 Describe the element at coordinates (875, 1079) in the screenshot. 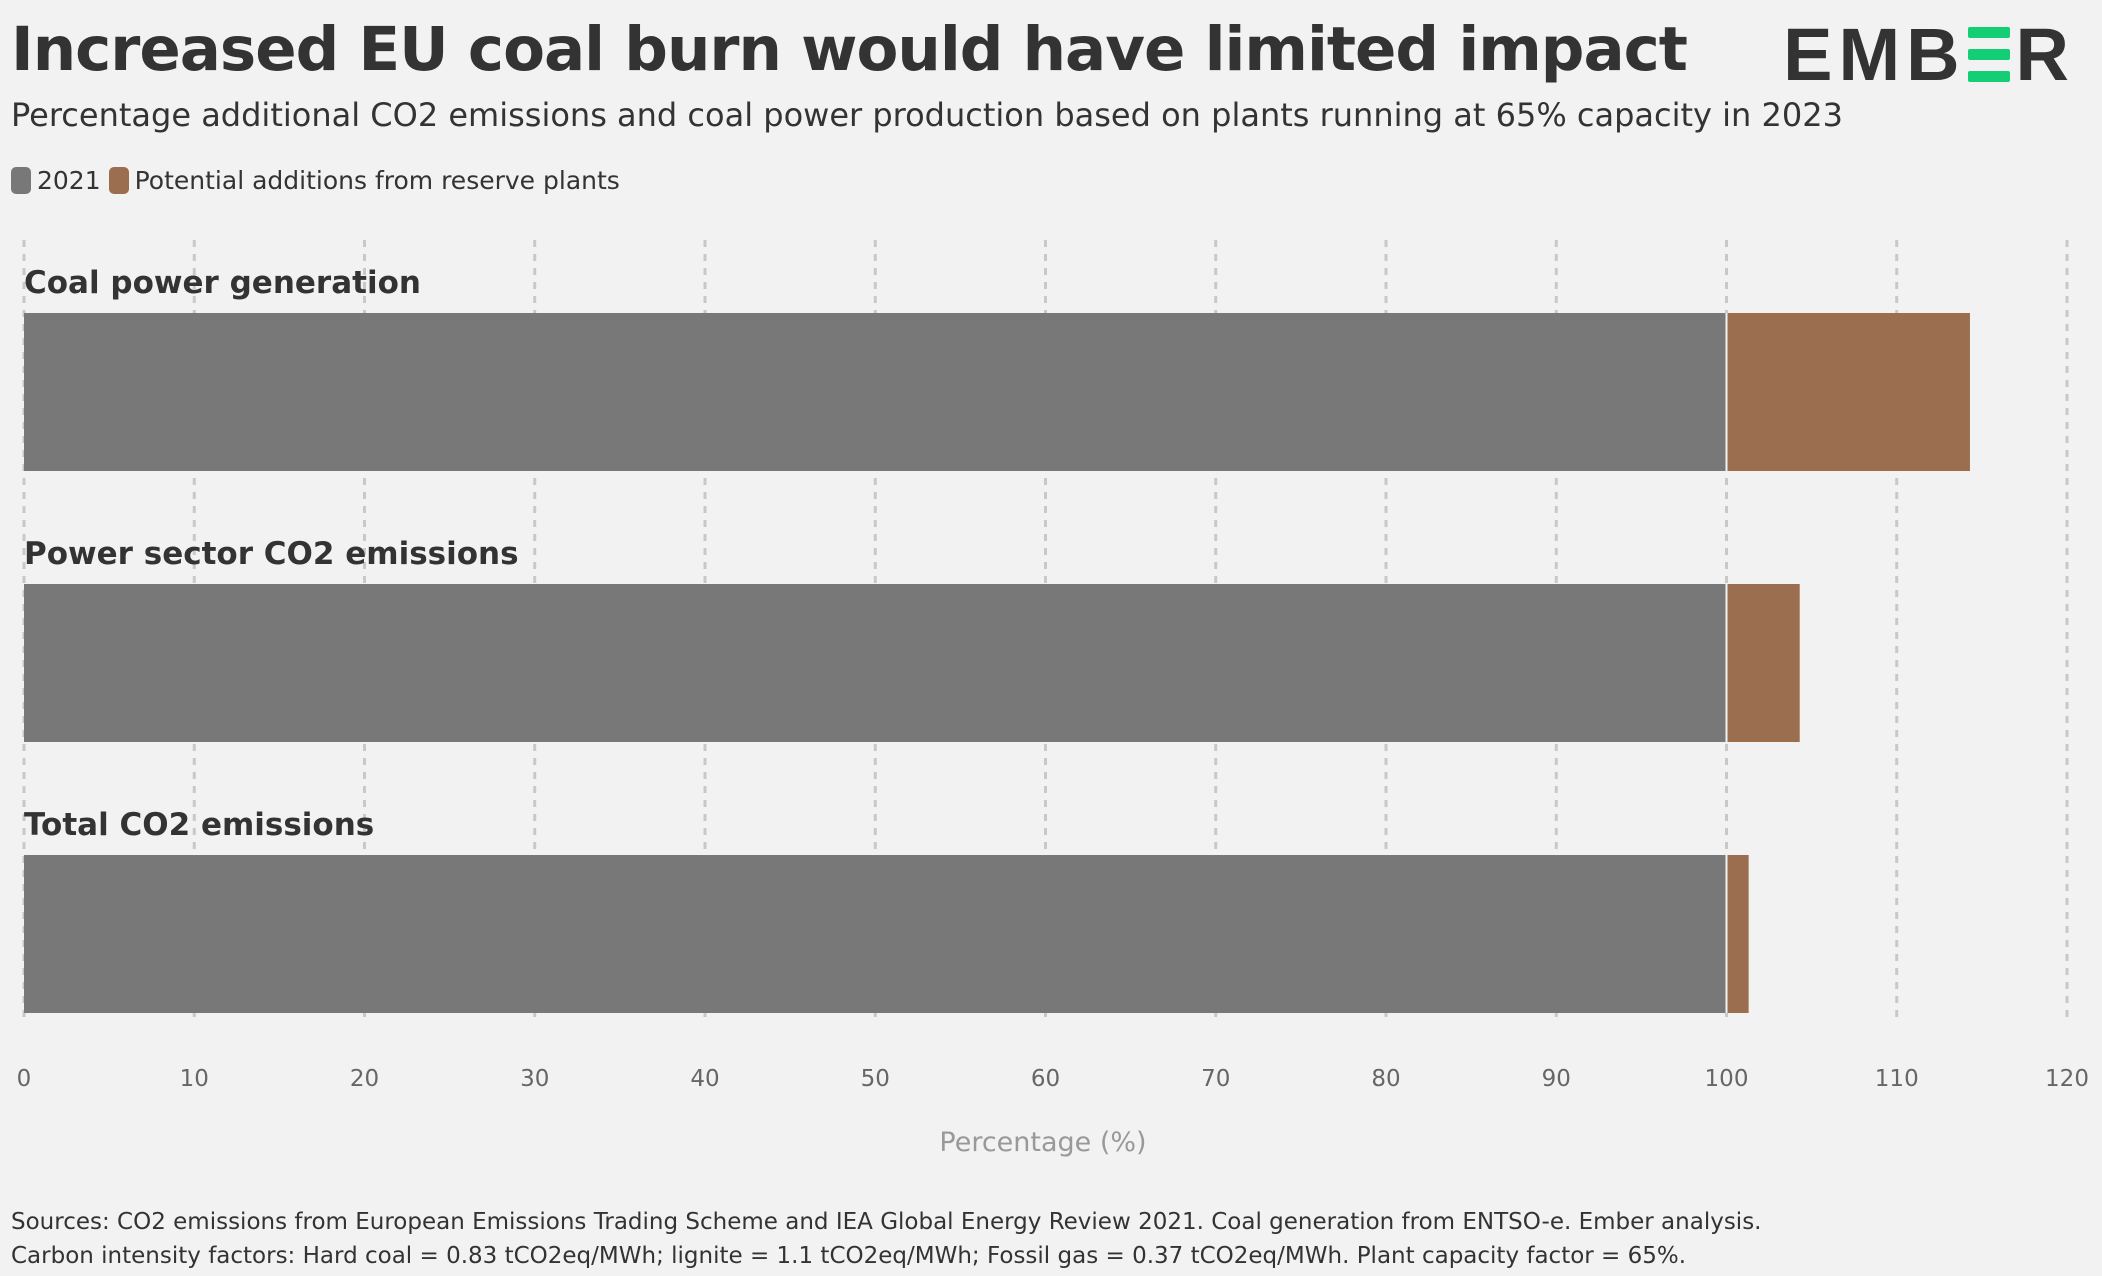

I see `x-tick-label-50: 50` at that location.